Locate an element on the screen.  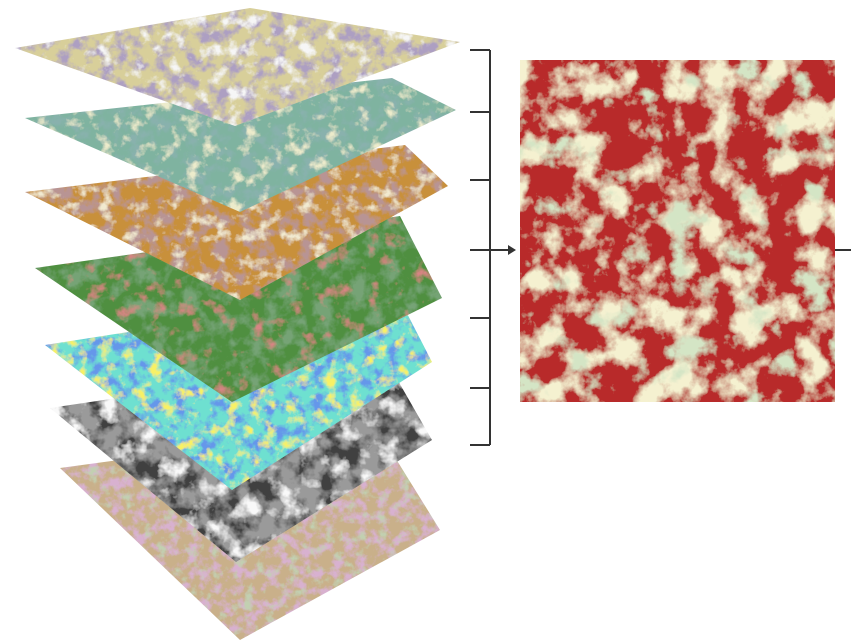
bracket is located at coordinates (489, 247).